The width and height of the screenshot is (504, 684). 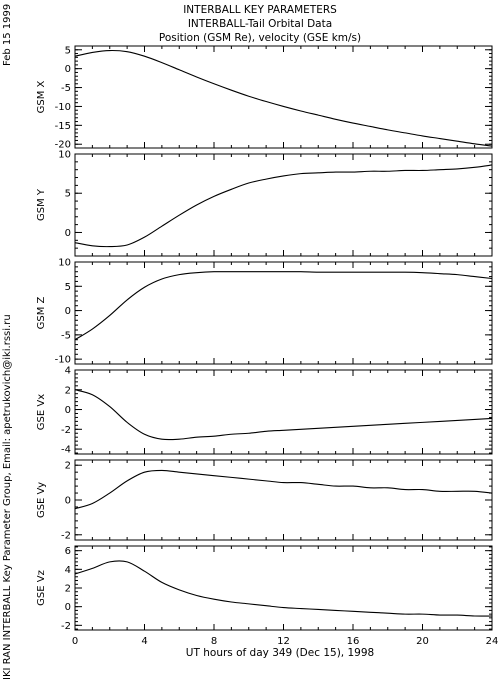 What do you see at coordinates (66, 450) in the screenshot?
I see `y-tick-label-gse-vx: -4` at bounding box center [66, 450].